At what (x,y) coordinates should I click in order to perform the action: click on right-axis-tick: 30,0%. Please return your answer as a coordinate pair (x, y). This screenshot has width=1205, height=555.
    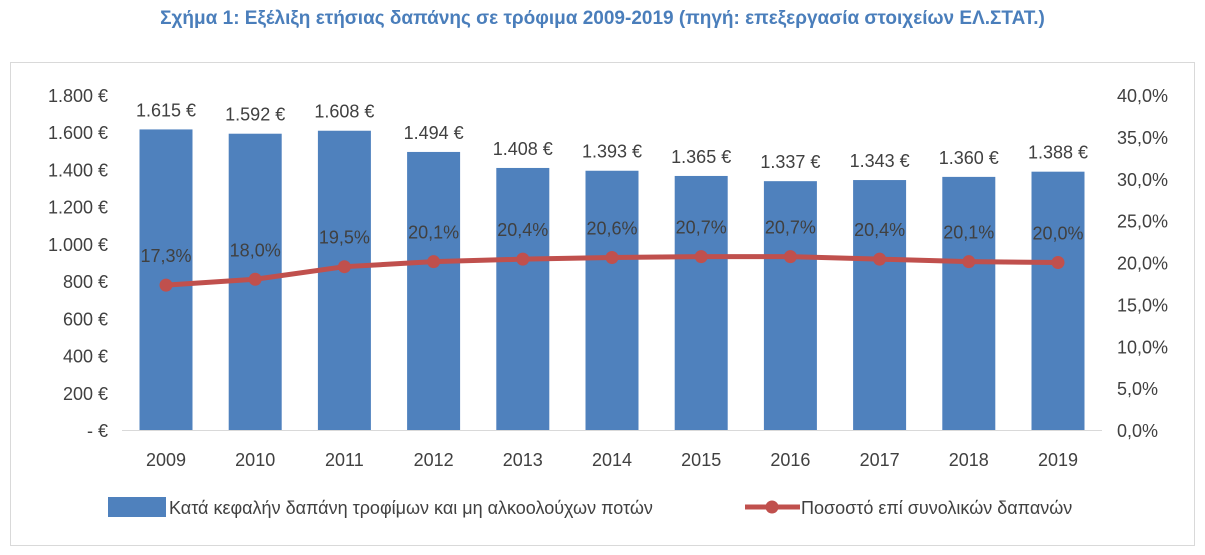
    Looking at the image, I should click on (1142, 180).